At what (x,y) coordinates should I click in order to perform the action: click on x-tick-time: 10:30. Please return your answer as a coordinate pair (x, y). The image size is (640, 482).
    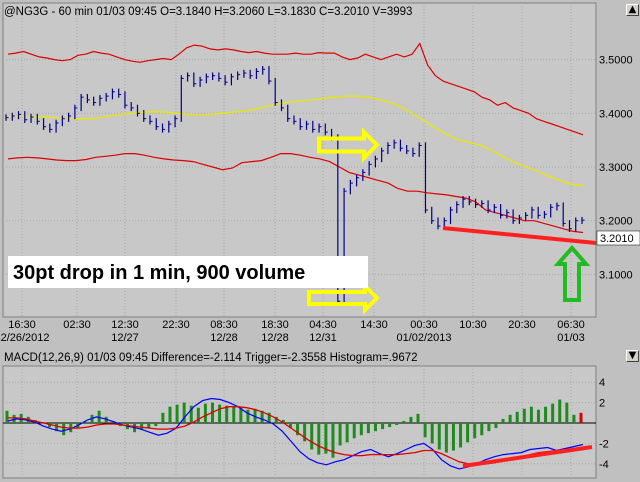
    Looking at the image, I should click on (473, 325).